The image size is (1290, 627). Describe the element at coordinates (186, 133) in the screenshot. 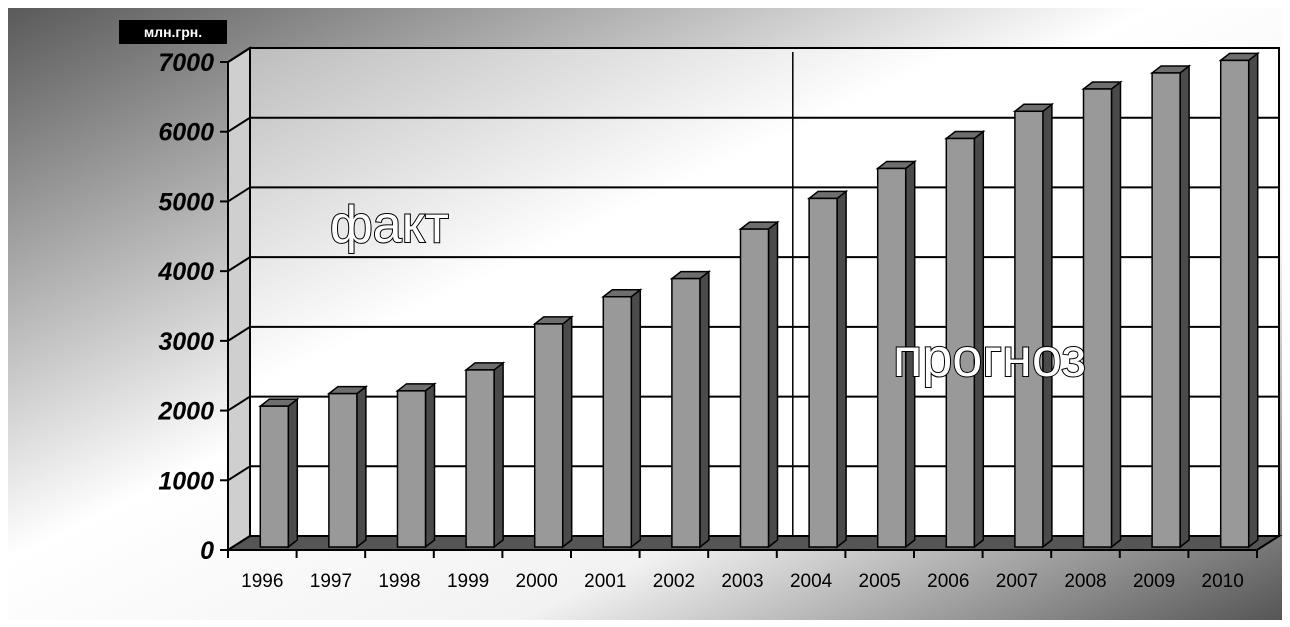

I see `y-tick-label: 6000` at that location.